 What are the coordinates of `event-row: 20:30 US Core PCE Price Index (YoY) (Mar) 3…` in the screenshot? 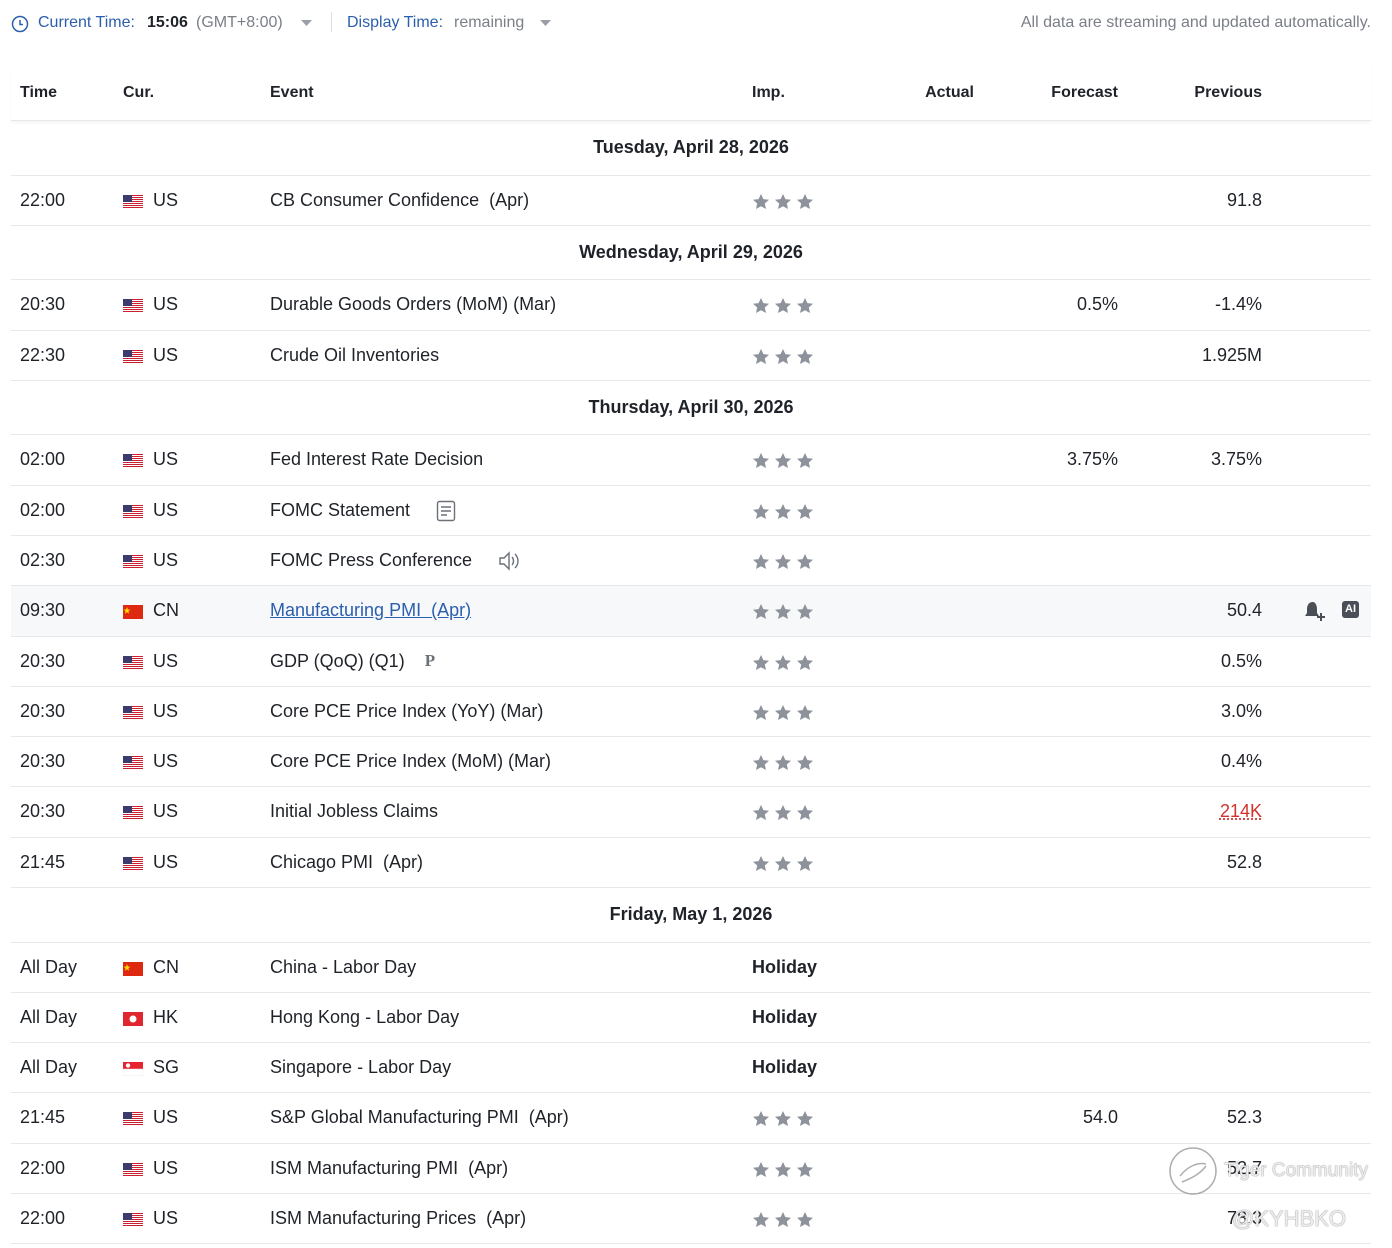 It's located at (691, 712).